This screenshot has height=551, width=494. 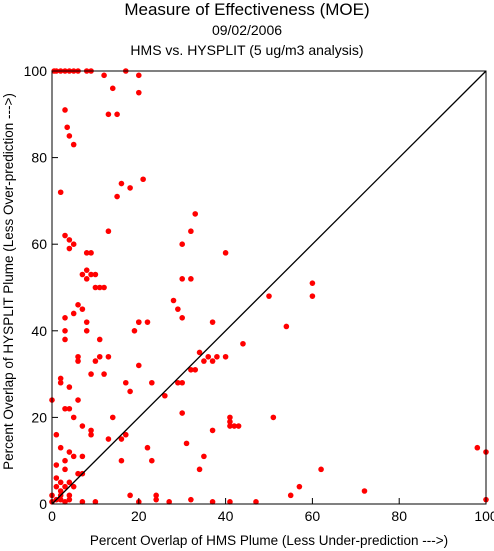 What do you see at coordinates (39, 417) in the screenshot?
I see `y-tick-label: 20` at bounding box center [39, 417].